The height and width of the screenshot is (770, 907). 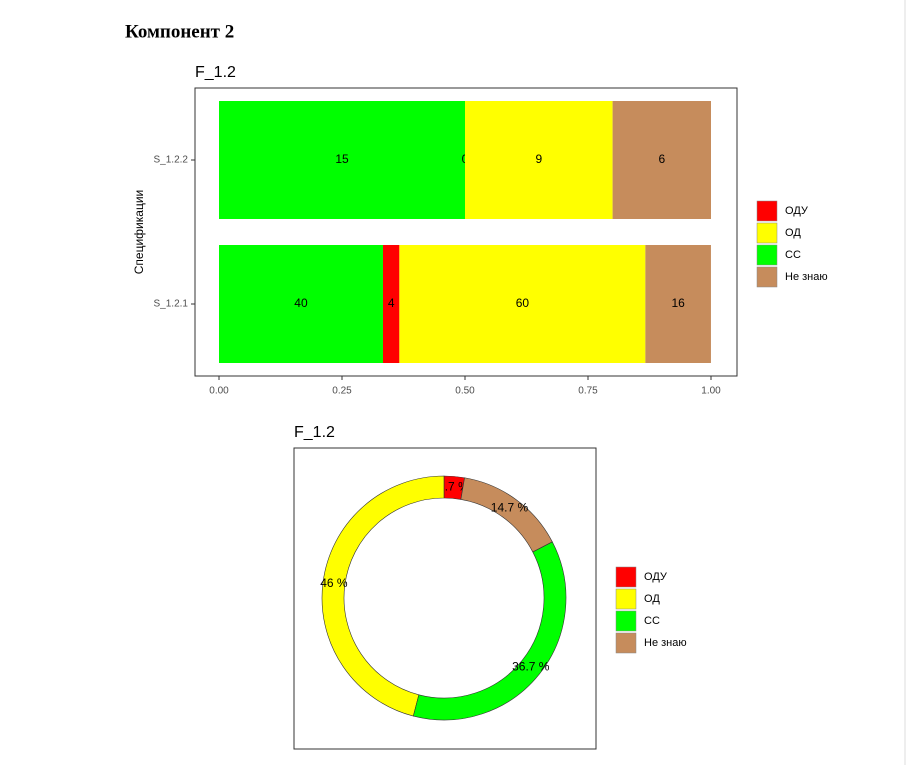 I want to click on bar-count-label: 4, so click(x=391, y=303).